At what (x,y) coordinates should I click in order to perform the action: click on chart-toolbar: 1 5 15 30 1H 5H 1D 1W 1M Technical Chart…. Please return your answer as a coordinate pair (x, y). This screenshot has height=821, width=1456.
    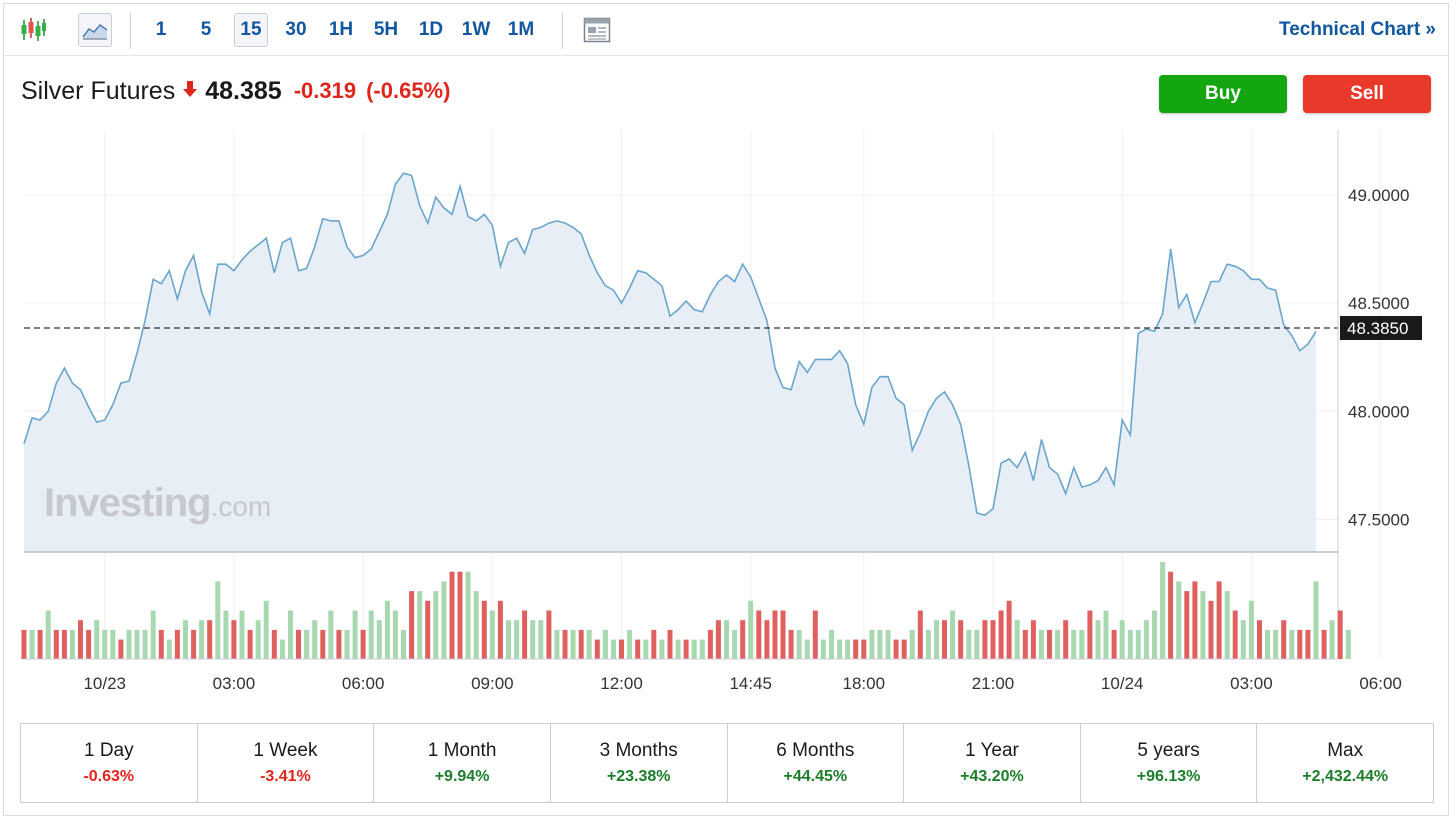
    Looking at the image, I should click on (726, 30).